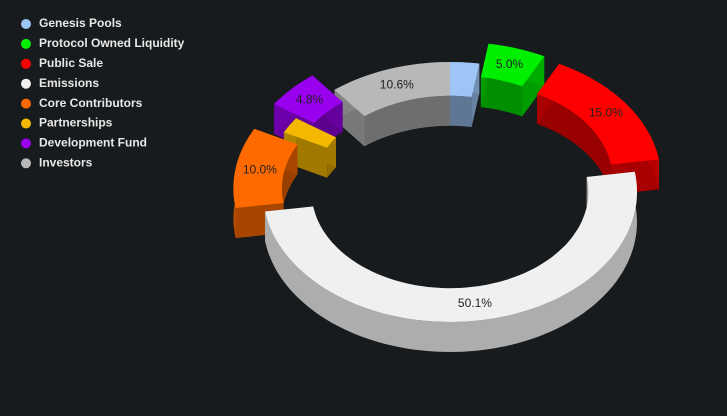 The image size is (727, 416). Describe the element at coordinates (475, 303) in the screenshot. I see `value-label: 50.1%` at that location.